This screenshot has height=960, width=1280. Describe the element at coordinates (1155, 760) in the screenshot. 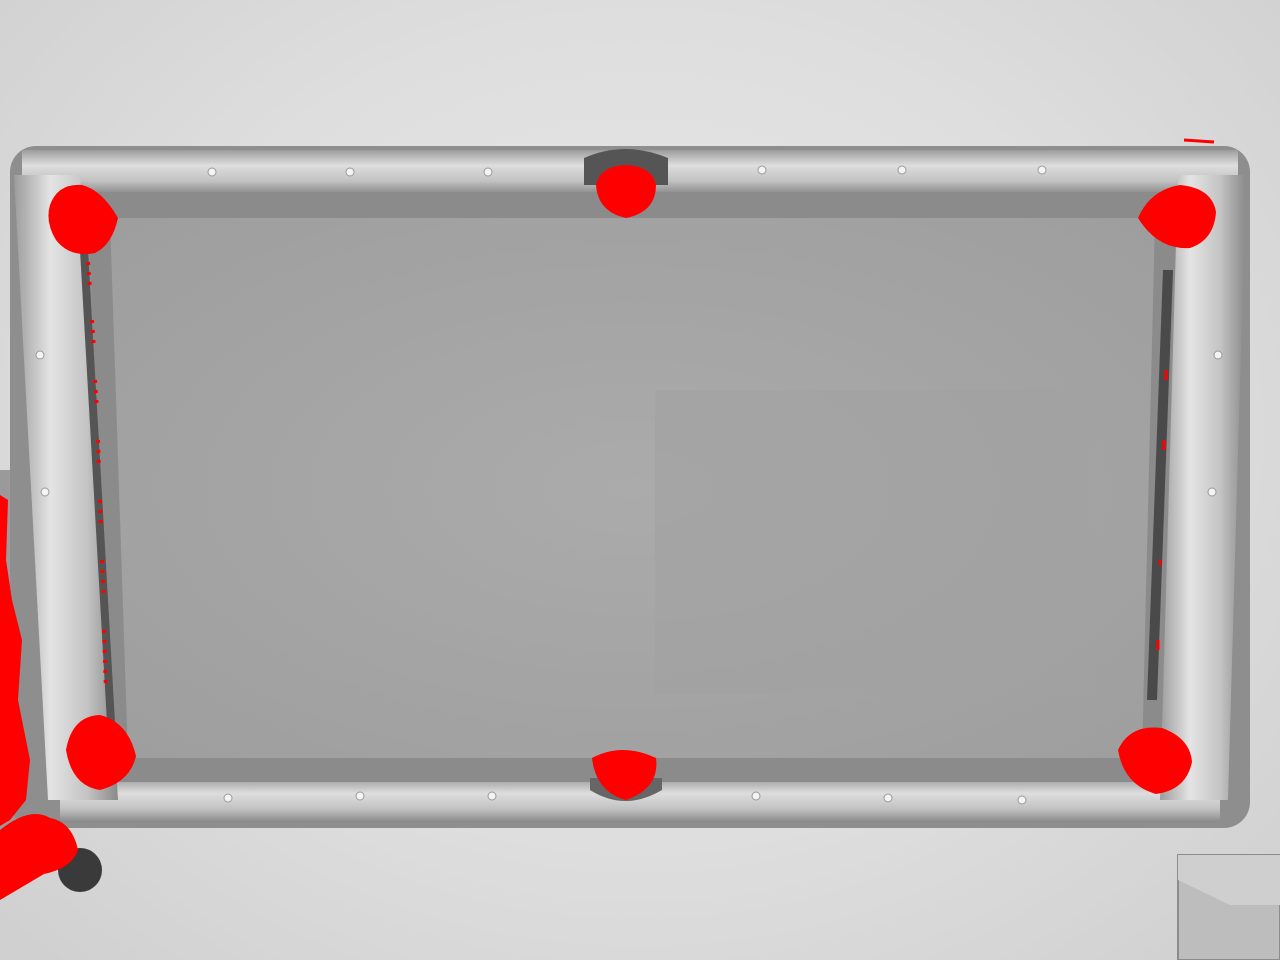

I see `pocket-marker-bottom-right` at that location.